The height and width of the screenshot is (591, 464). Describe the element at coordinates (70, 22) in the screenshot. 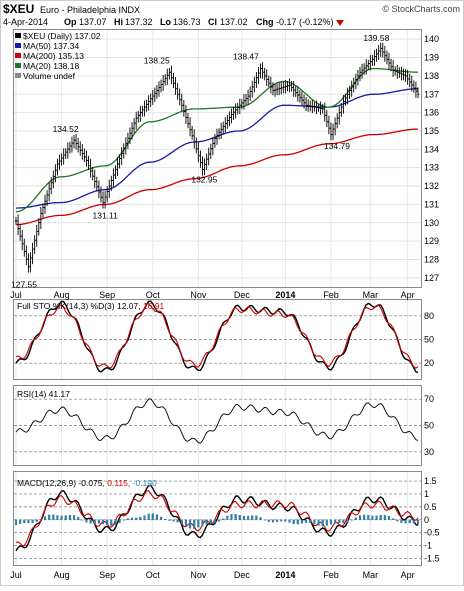

I see `open-label: Op` at that location.